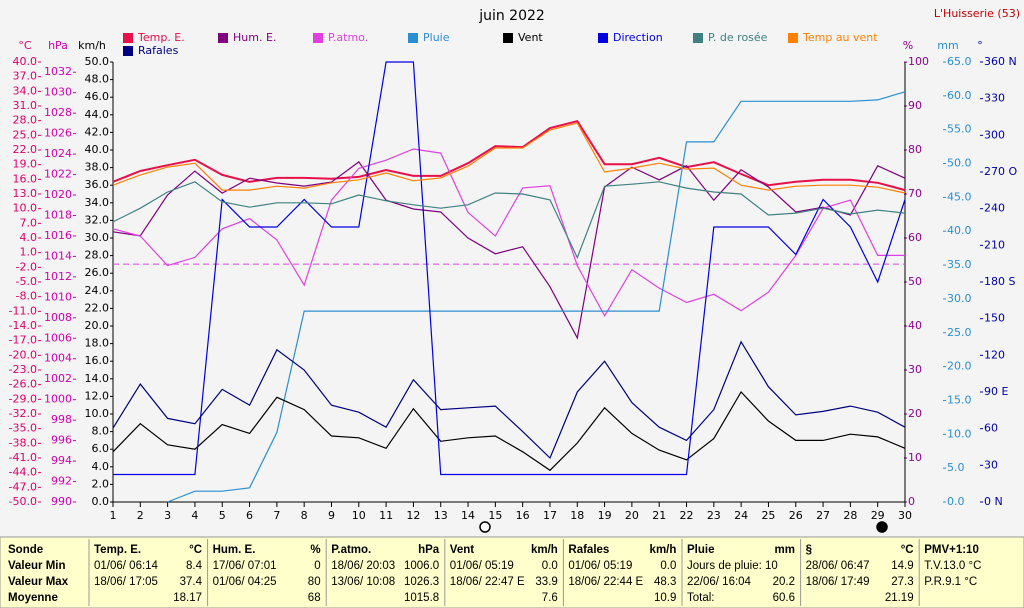 This screenshot has width=1024, height=608. What do you see at coordinates (550, 598) in the screenshot?
I see `summary-cell: 7.6` at bounding box center [550, 598].